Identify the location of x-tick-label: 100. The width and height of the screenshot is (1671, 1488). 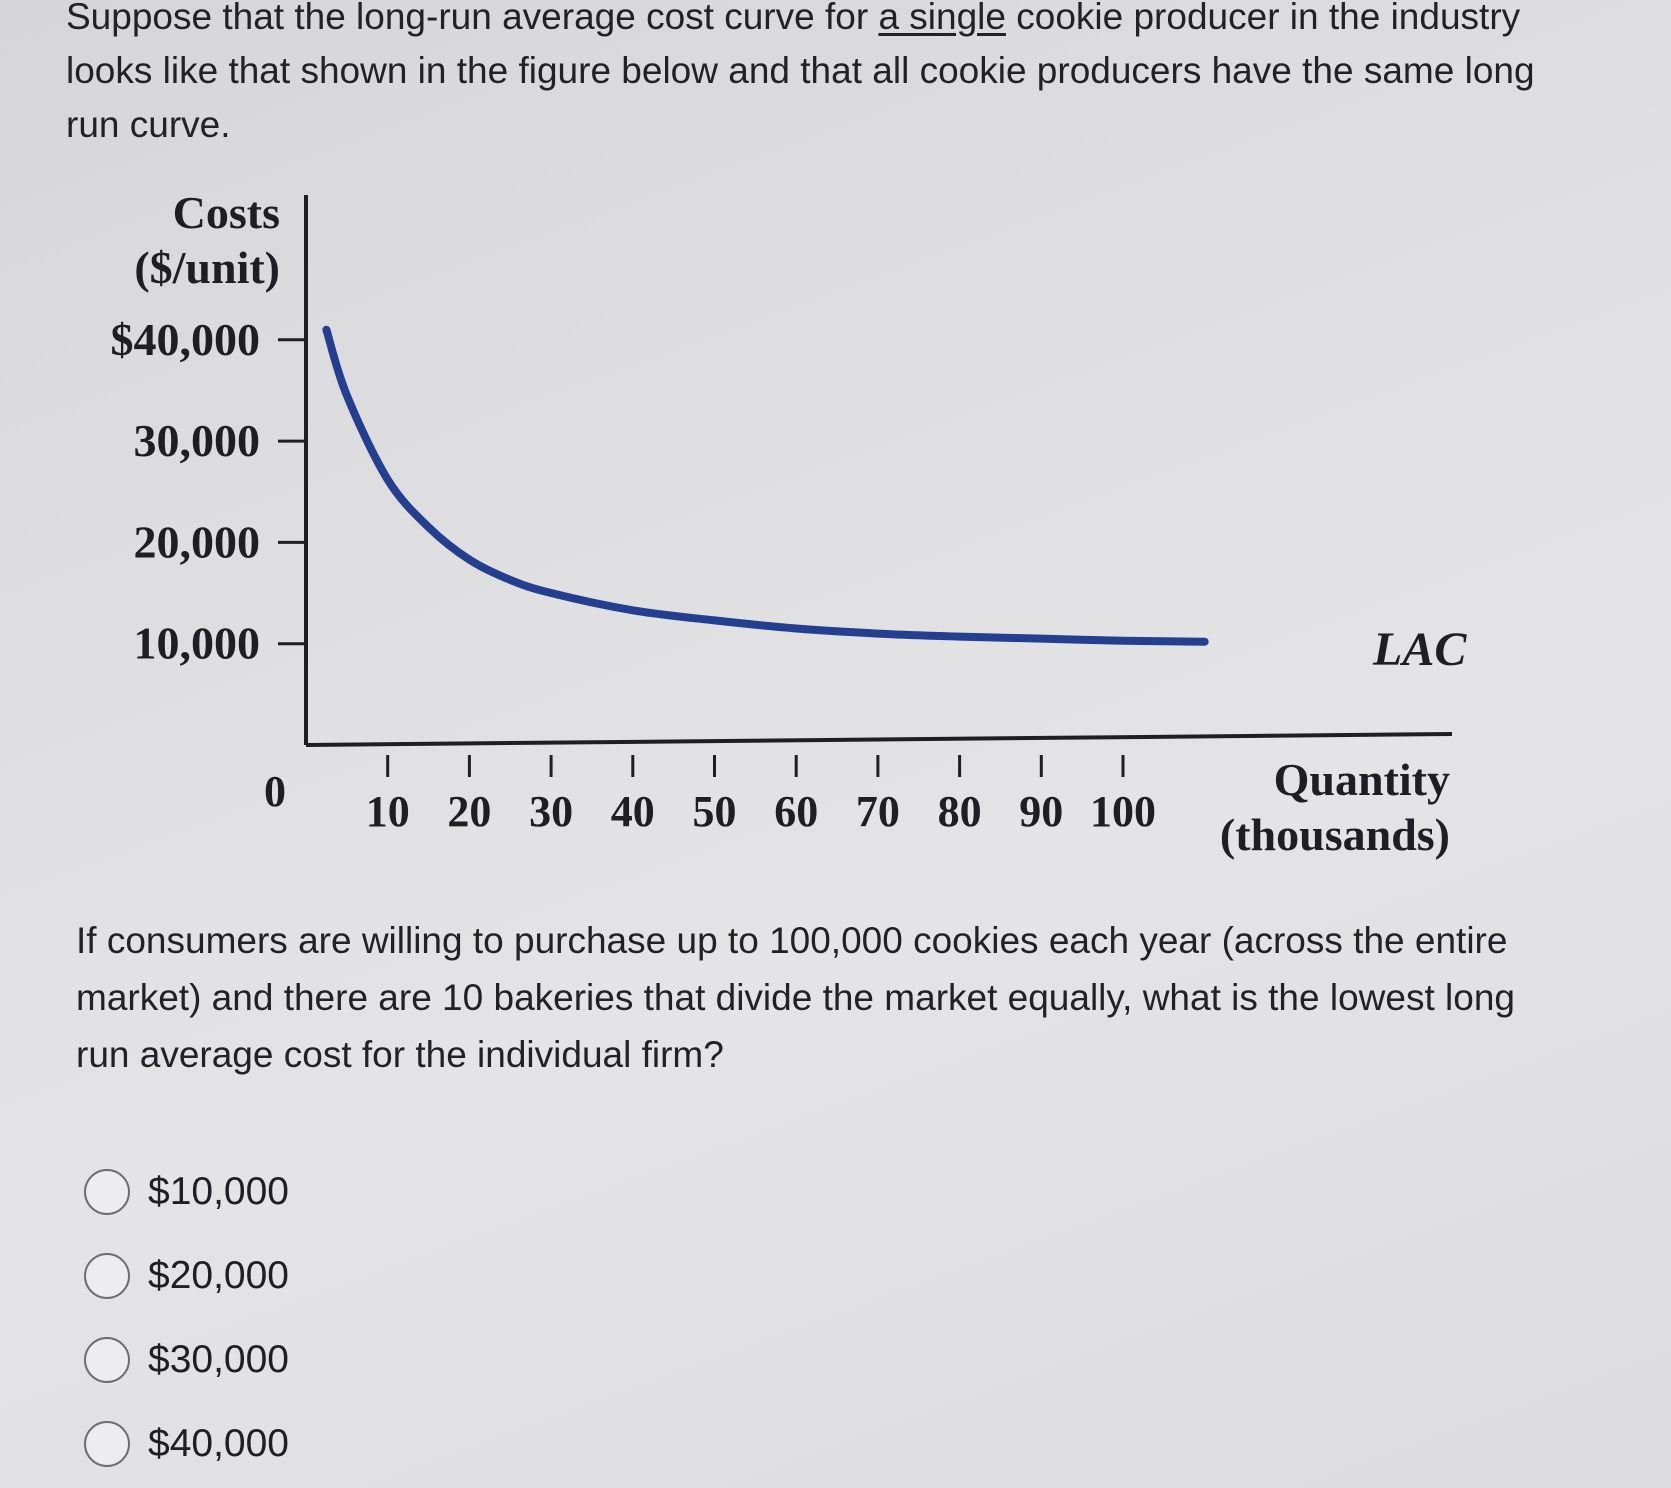
(1123, 811).